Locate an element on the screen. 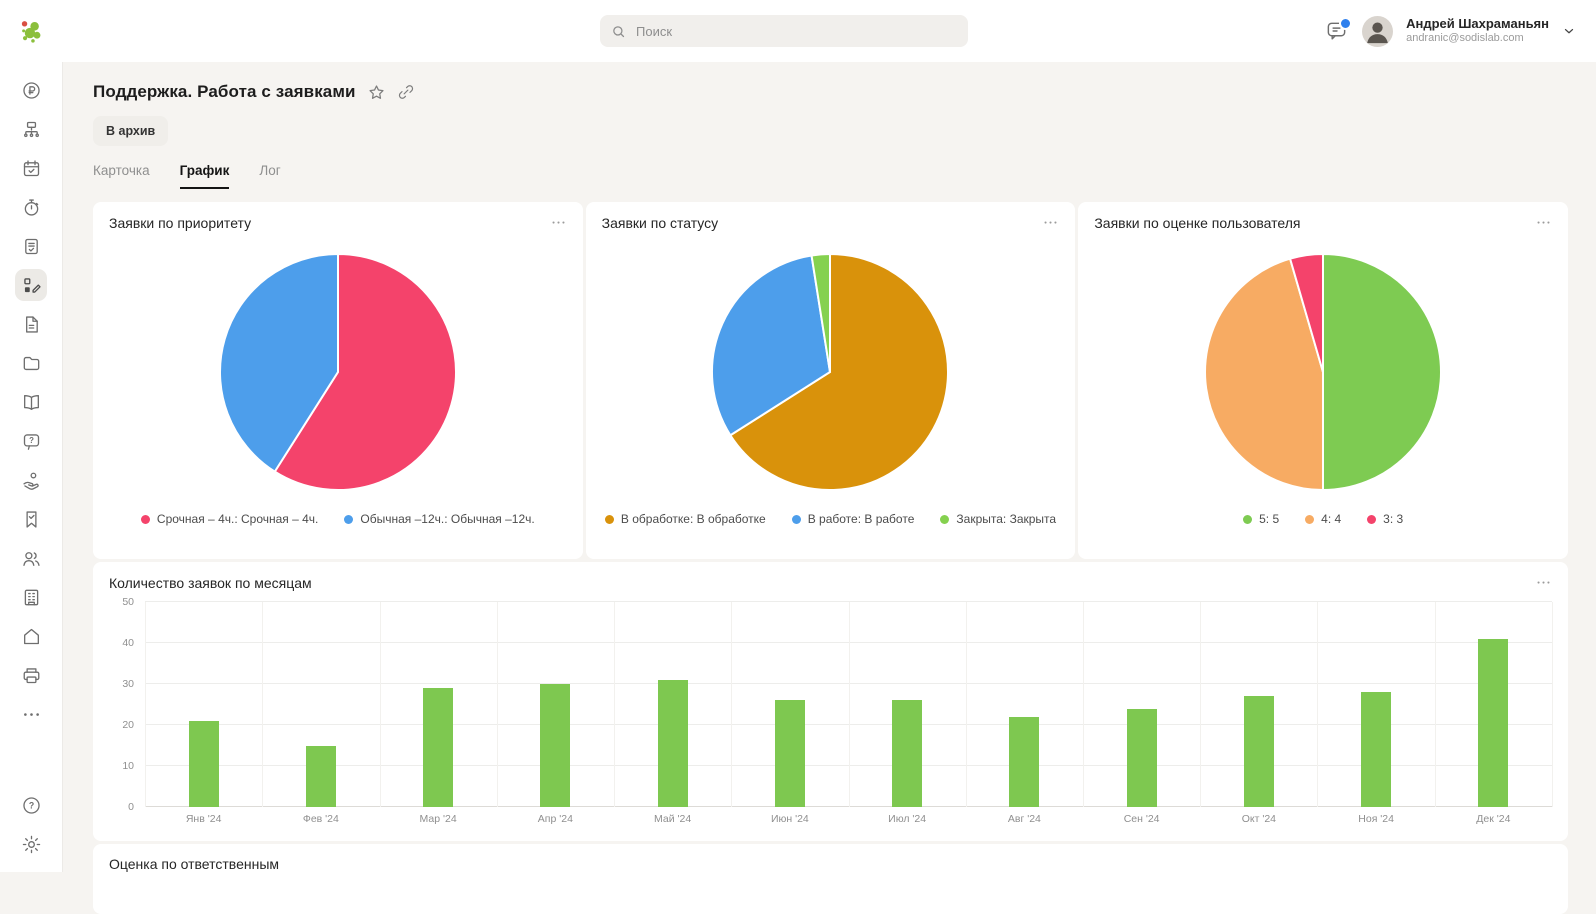  x-tick-label: Сен '24 is located at coordinates (1141, 819).